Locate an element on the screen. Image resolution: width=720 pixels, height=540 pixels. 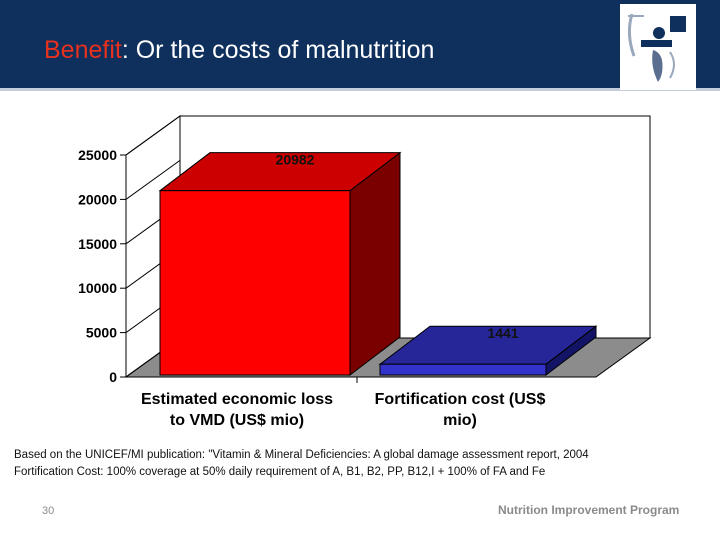
y-tick-label: 15000 is located at coordinates (97, 244).